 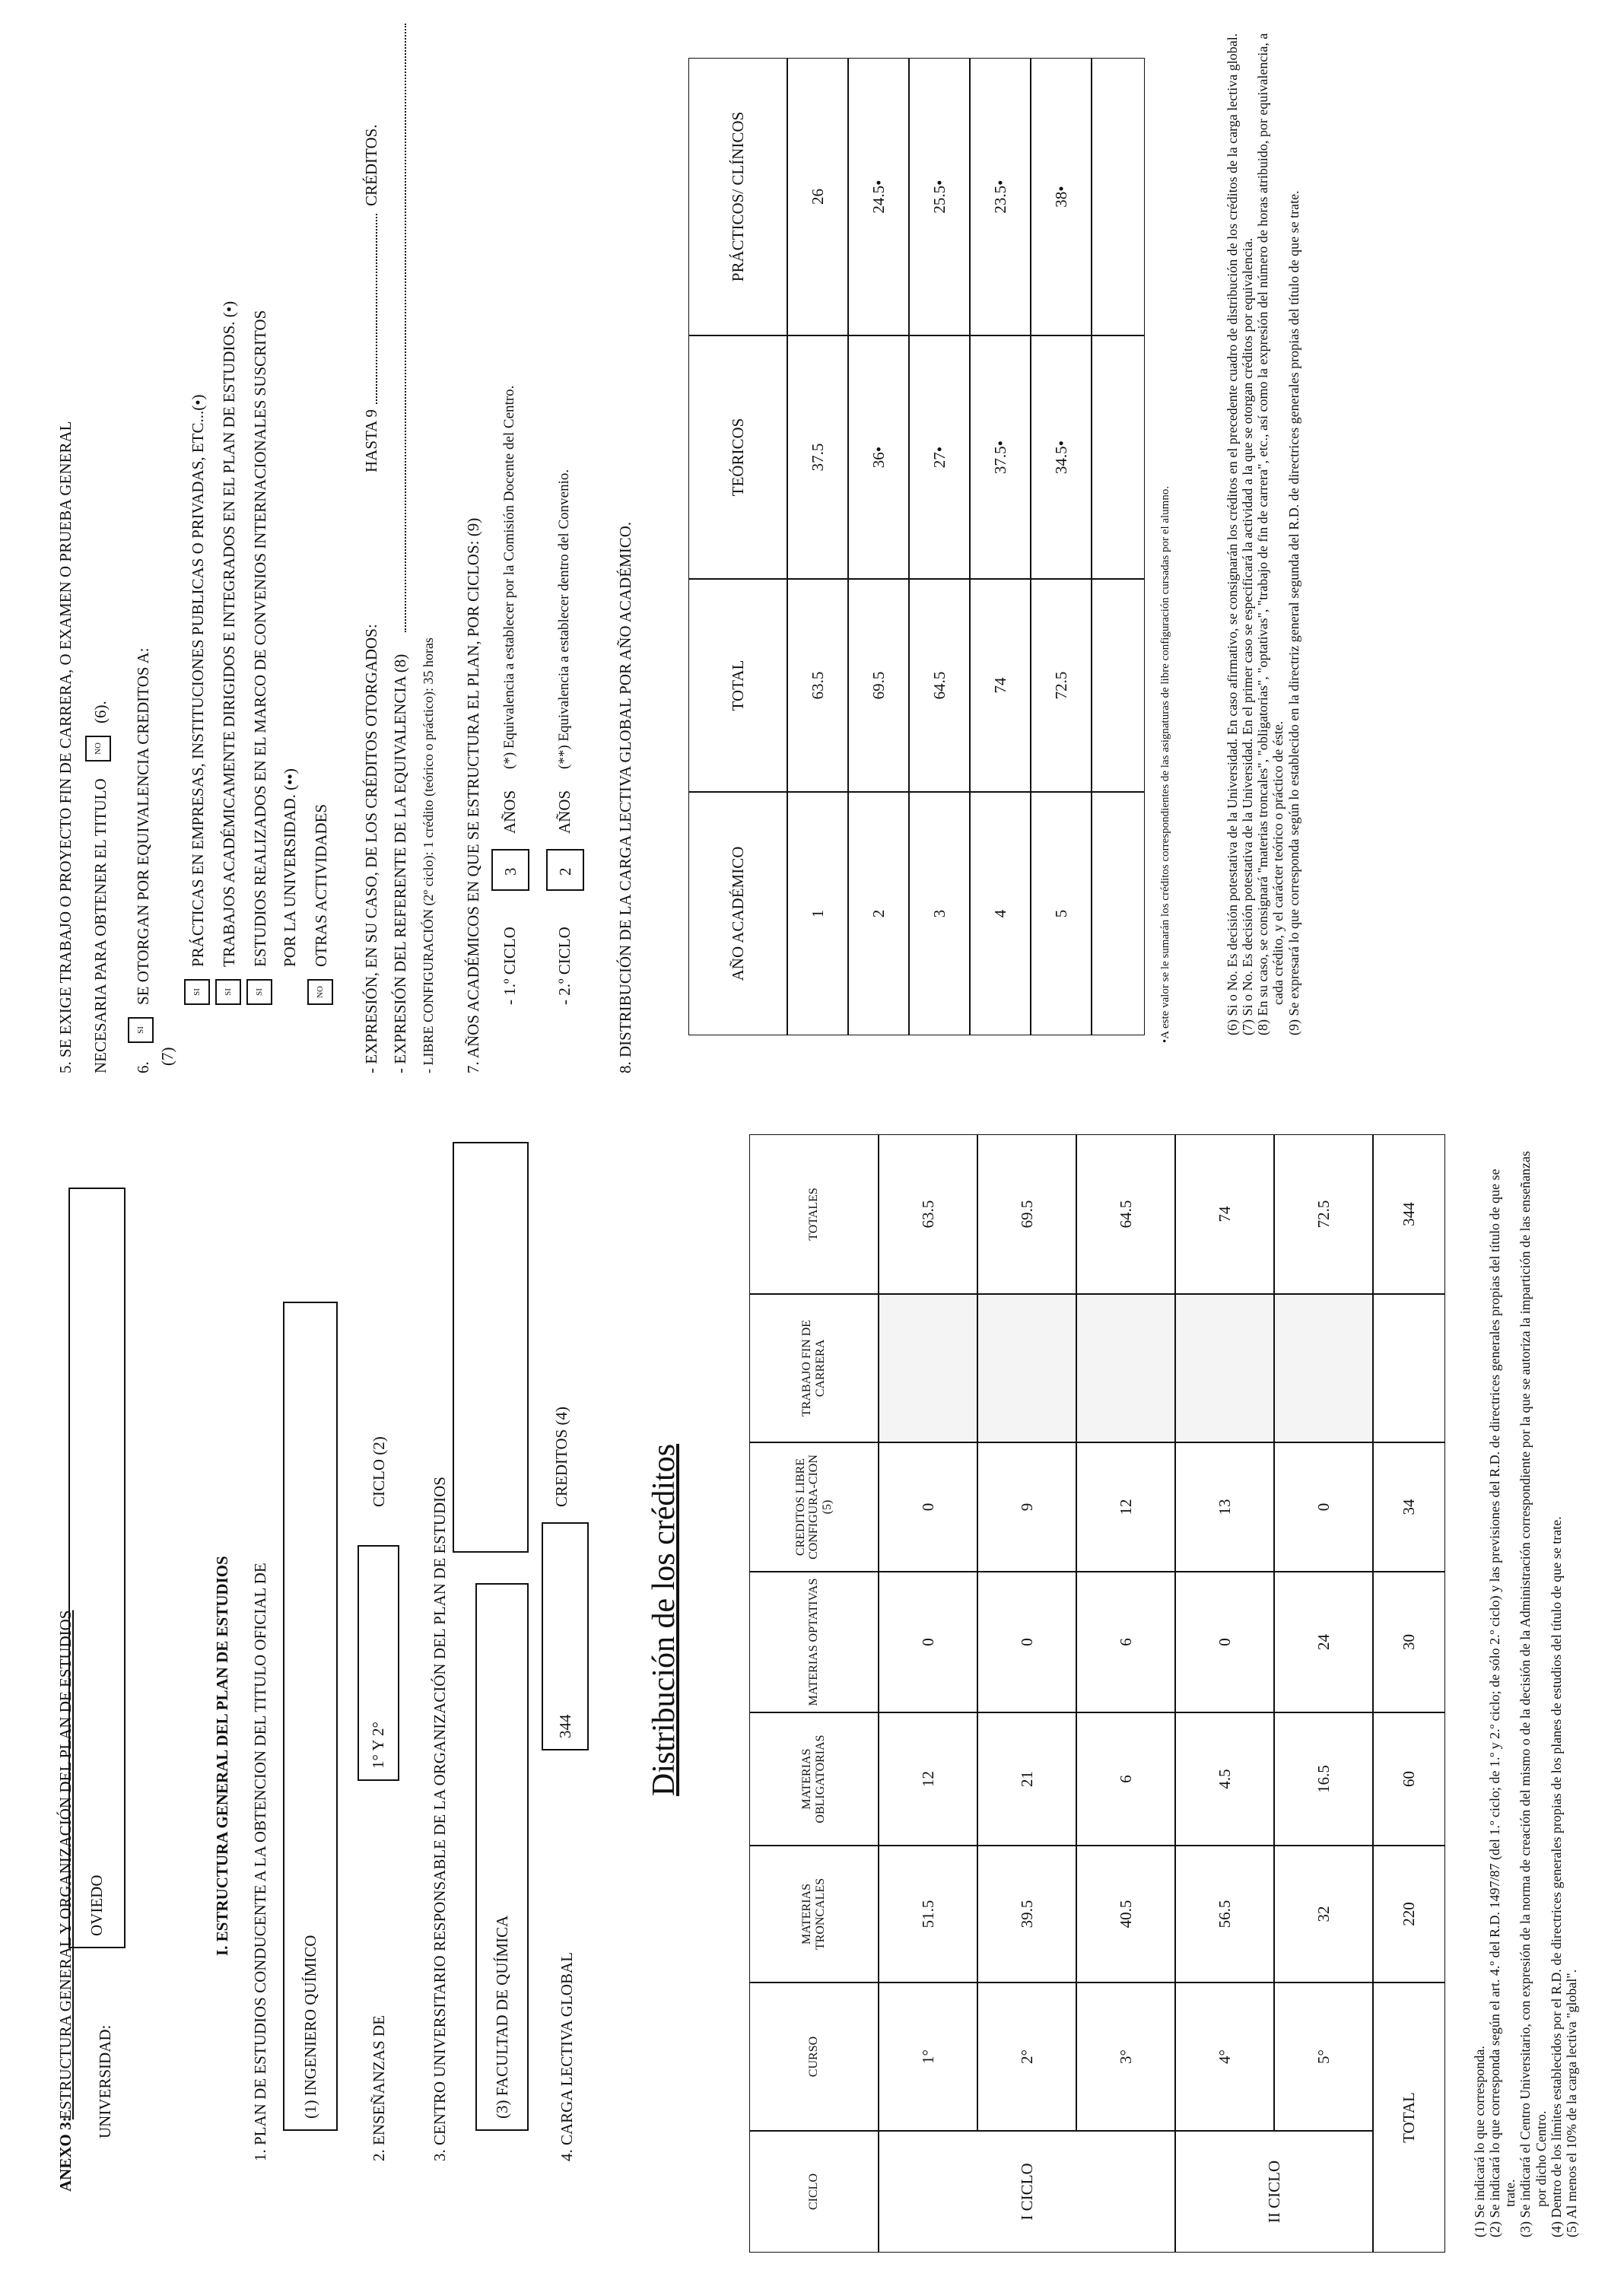 What do you see at coordinates (1027, 2192) in the screenshot?
I see `cycle-cell: I CICLO` at bounding box center [1027, 2192].